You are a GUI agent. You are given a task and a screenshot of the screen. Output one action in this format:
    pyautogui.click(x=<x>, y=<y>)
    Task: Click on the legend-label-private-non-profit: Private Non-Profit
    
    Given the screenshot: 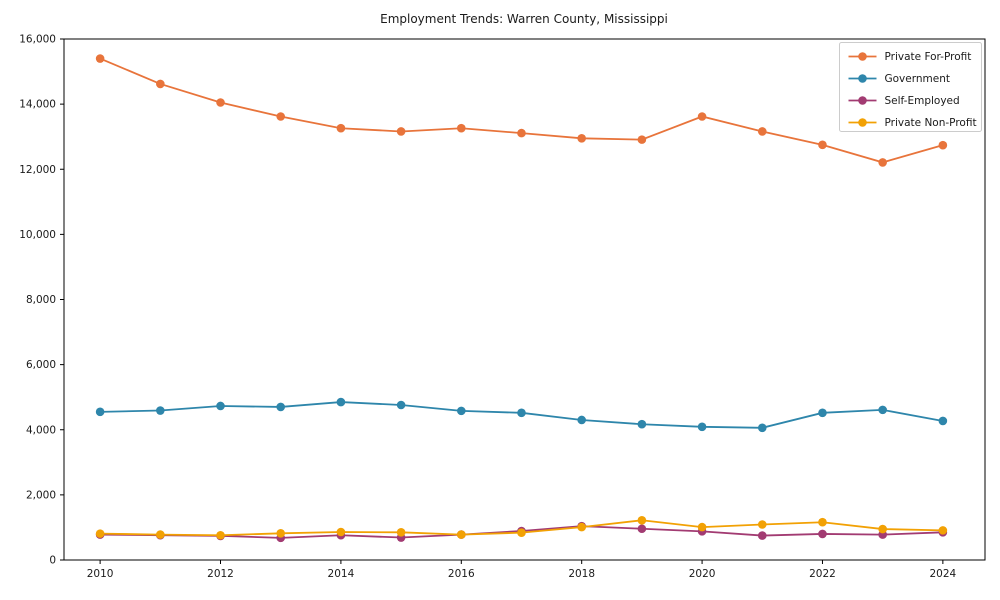 What is the action you would take?
    pyautogui.click(x=931, y=123)
    